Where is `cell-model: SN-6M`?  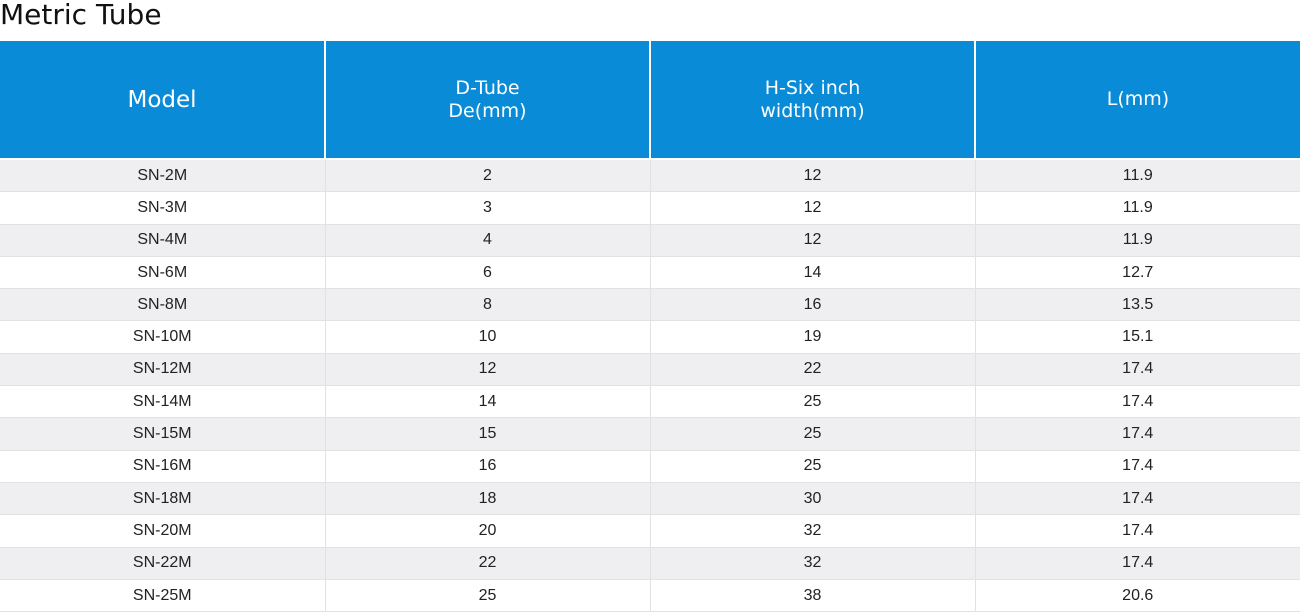 cell-model: SN-6M is located at coordinates (163, 273).